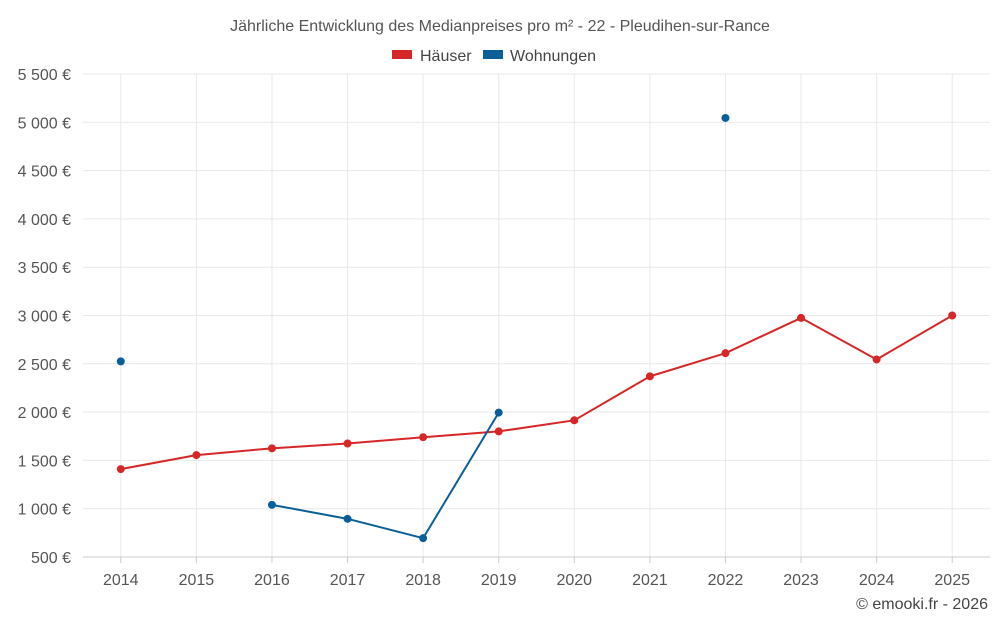 This screenshot has width=1000, height=625. Describe the element at coordinates (44, 172) in the screenshot. I see `y-tick-label: 4 500 €` at that location.